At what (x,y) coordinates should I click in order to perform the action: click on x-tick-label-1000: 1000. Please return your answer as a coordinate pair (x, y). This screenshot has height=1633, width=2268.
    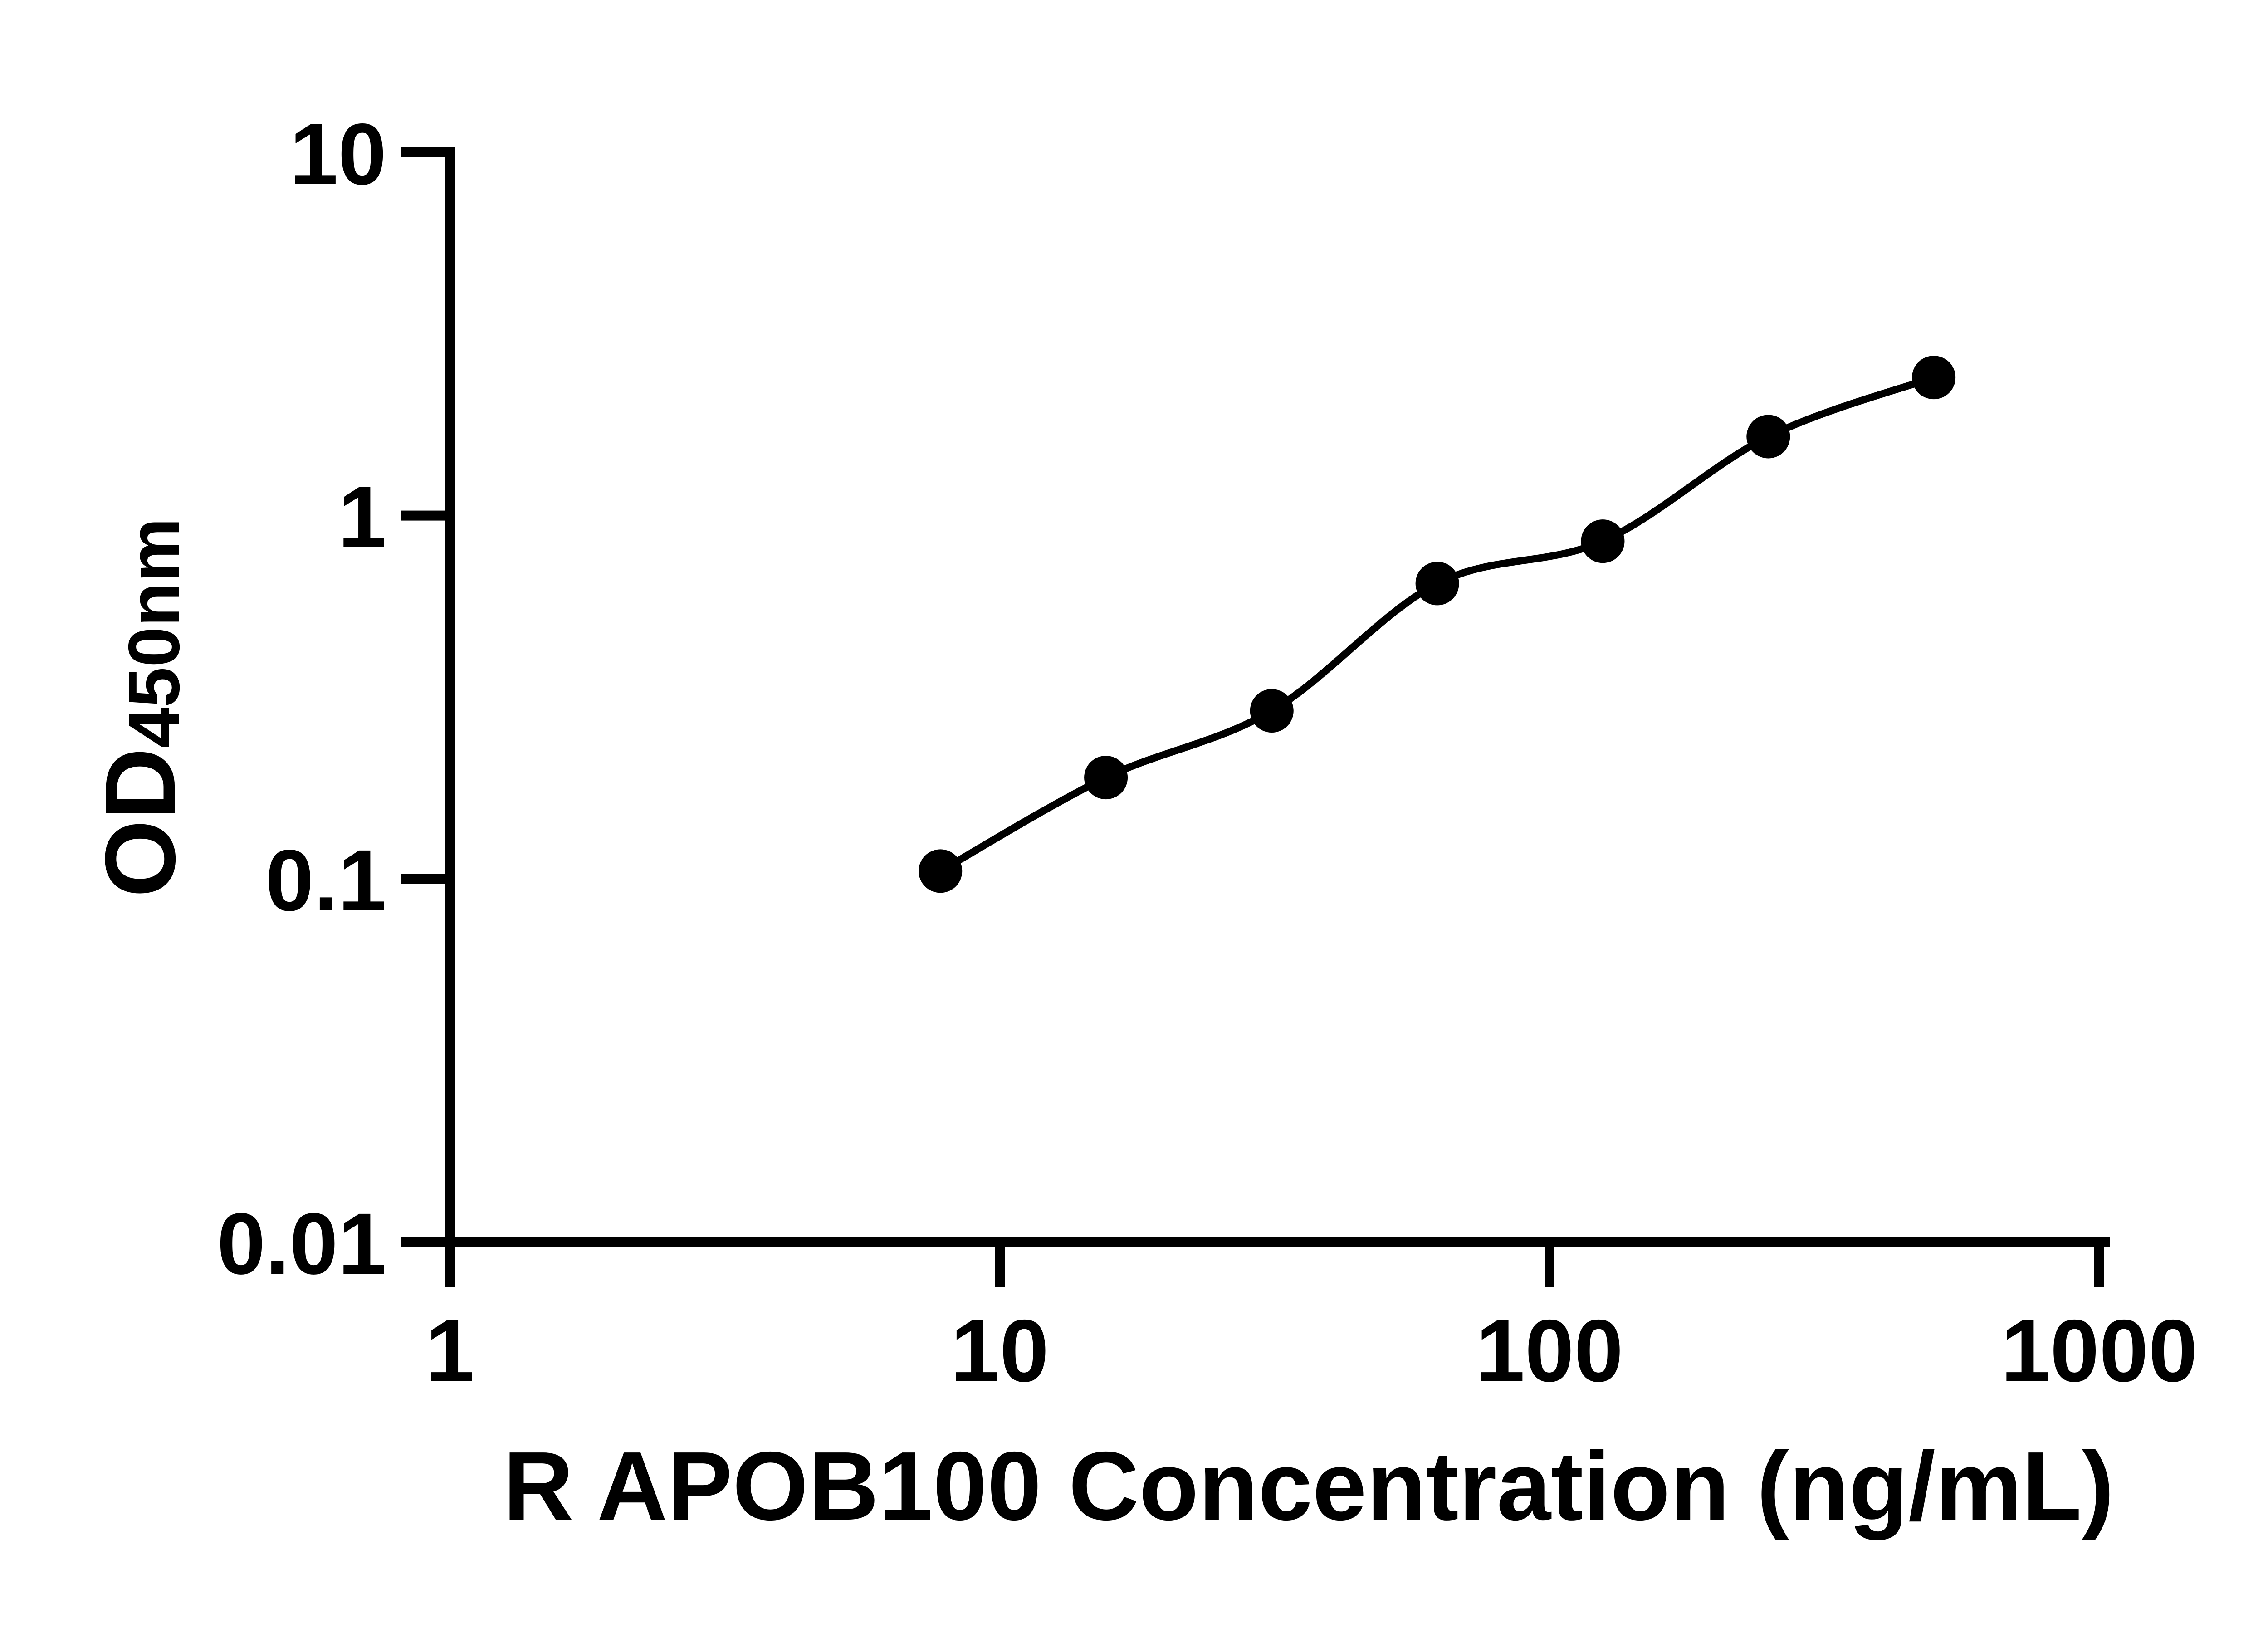
    Looking at the image, I should click on (2099, 1350).